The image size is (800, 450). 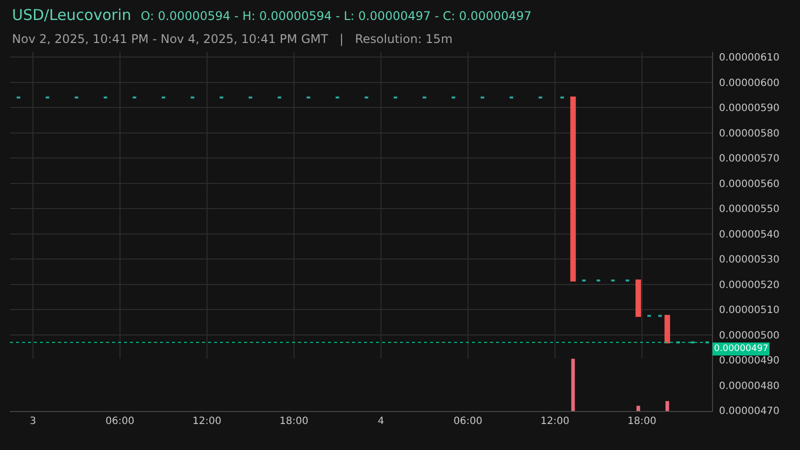 I want to click on chart-subtitle: Nov 2, 2025, 10:41 PM - Nov 4, 2025, 10:41 PM GMT | Resolution: 15m, so click(x=232, y=39).